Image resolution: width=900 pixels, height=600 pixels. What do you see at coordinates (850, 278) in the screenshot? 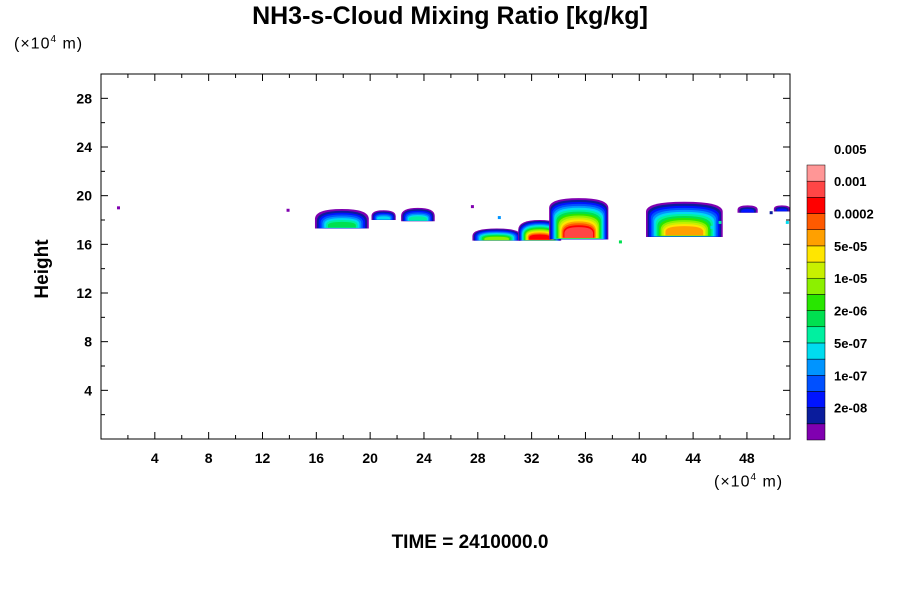
I see `colorbar-label: 1e-05` at bounding box center [850, 278].